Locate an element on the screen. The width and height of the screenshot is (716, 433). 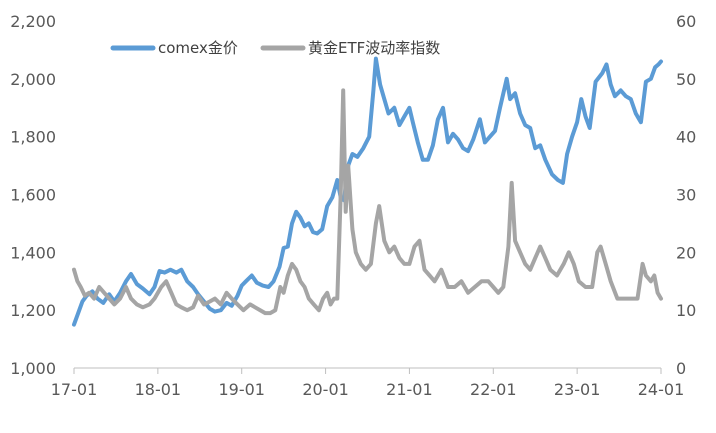
y-right-tick-label: 60 is located at coordinates (686, 21).